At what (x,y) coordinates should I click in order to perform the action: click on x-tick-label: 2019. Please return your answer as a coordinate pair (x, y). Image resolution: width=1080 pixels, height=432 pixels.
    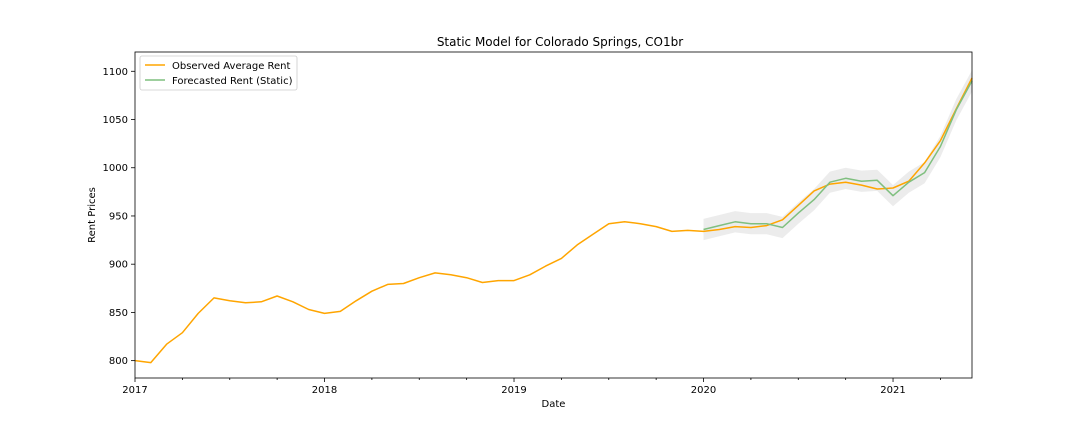
    Looking at the image, I should click on (513, 390).